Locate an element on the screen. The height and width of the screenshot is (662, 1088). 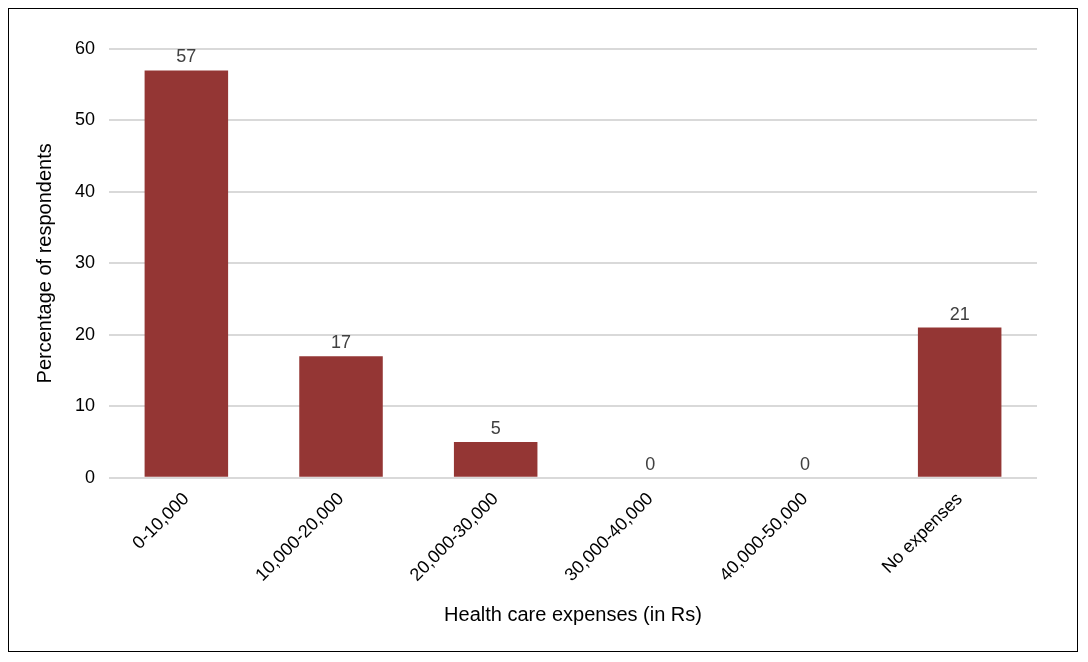
y-tick-label: 60 is located at coordinates (85, 47).